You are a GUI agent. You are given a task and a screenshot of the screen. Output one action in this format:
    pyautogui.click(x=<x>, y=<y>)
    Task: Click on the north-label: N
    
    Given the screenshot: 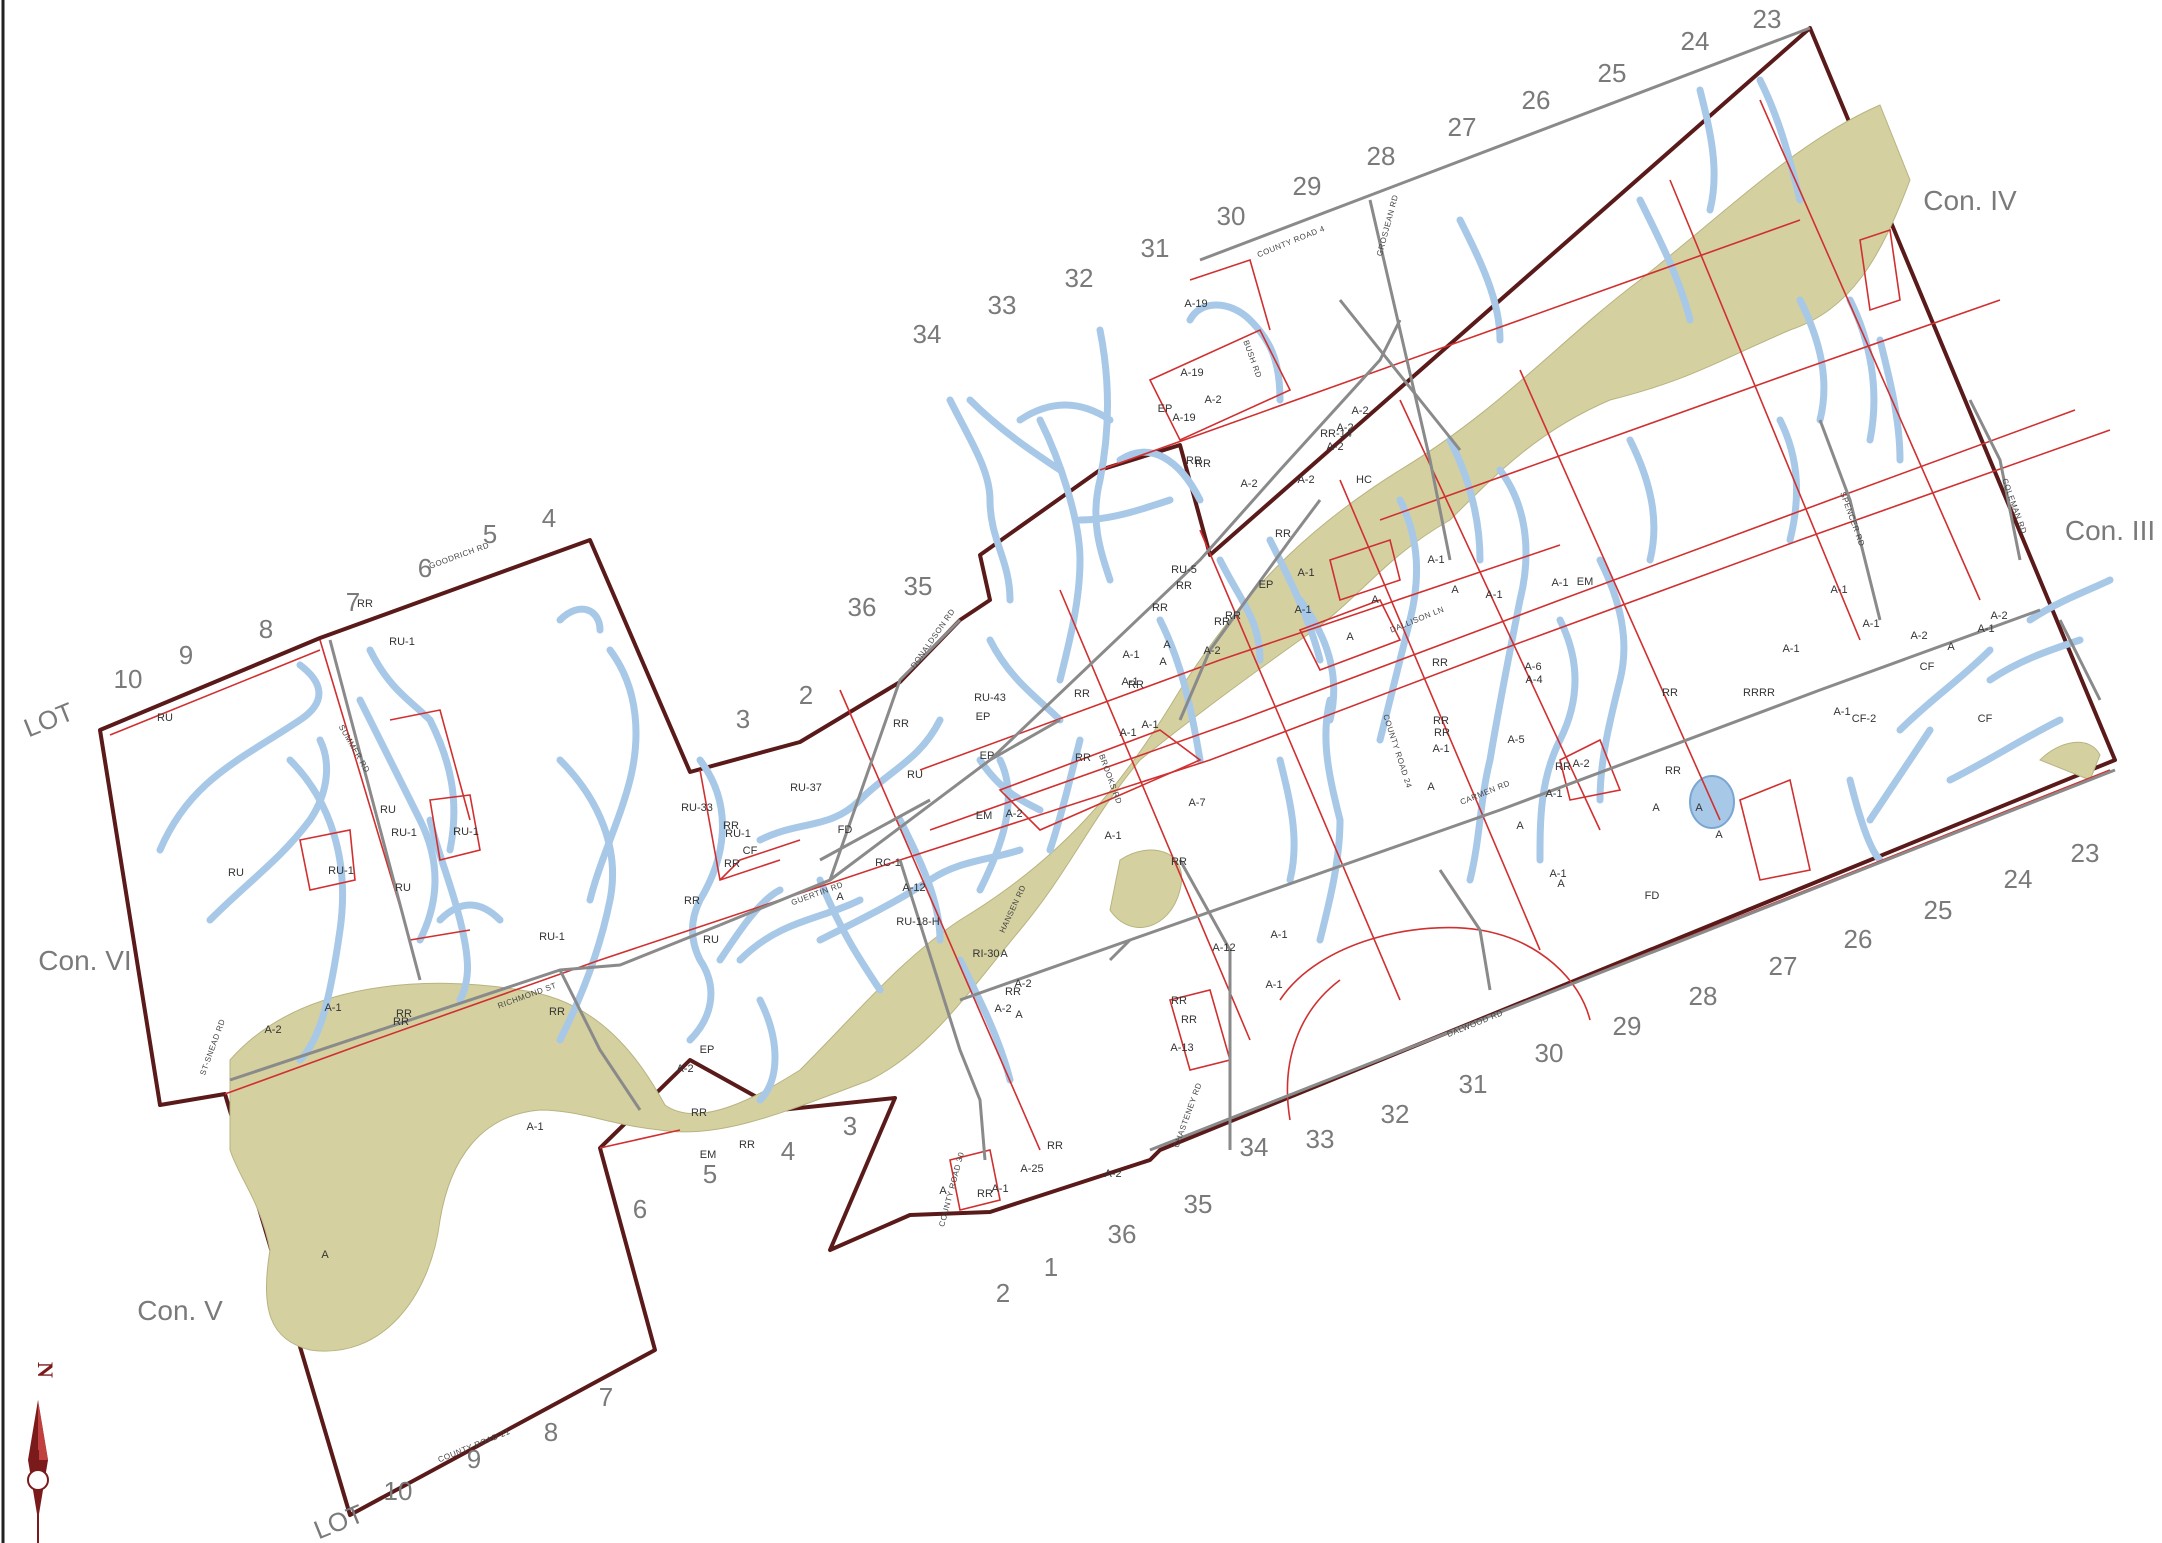 What is the action you would take?
    pyautogui.click(x=45, y=1370)
    